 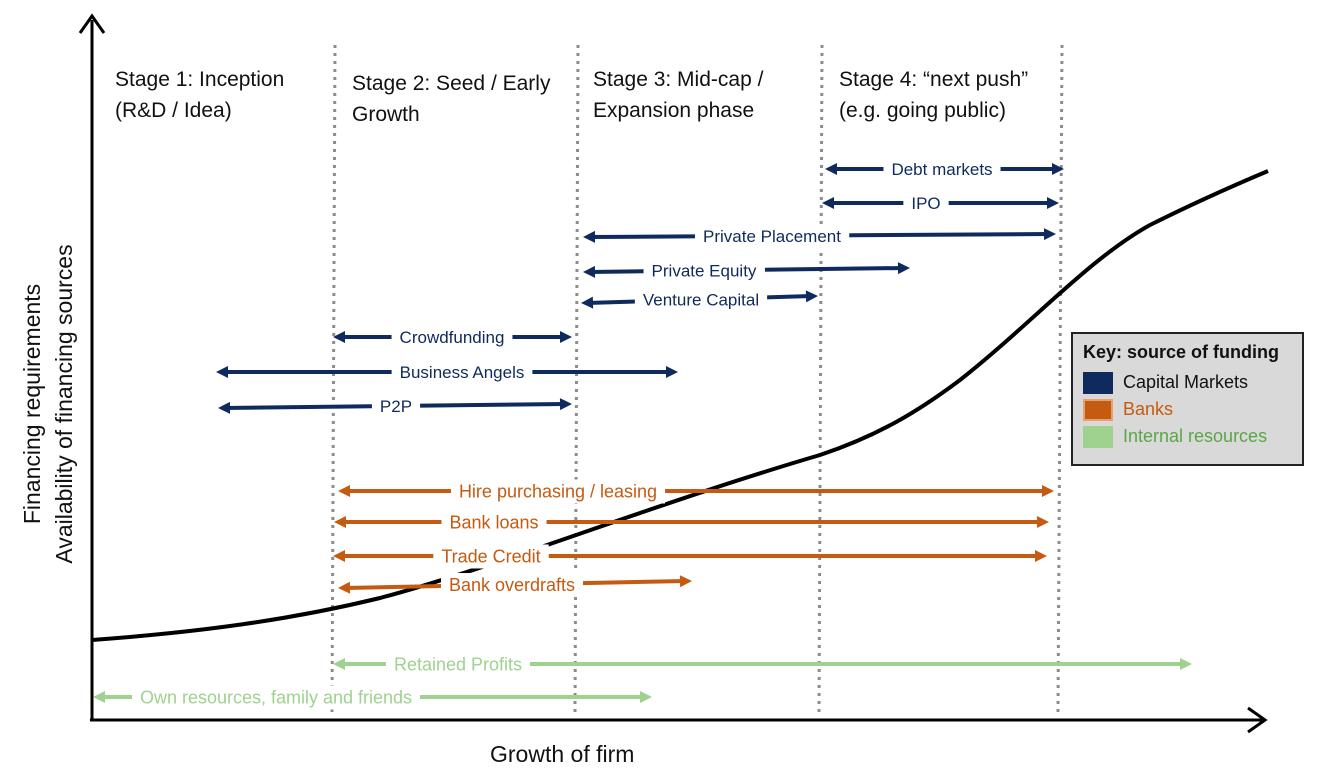 I want to click on stage-3-title: Stage 3: Mid-cap / Expansion phase, so click(x=678, y=95).